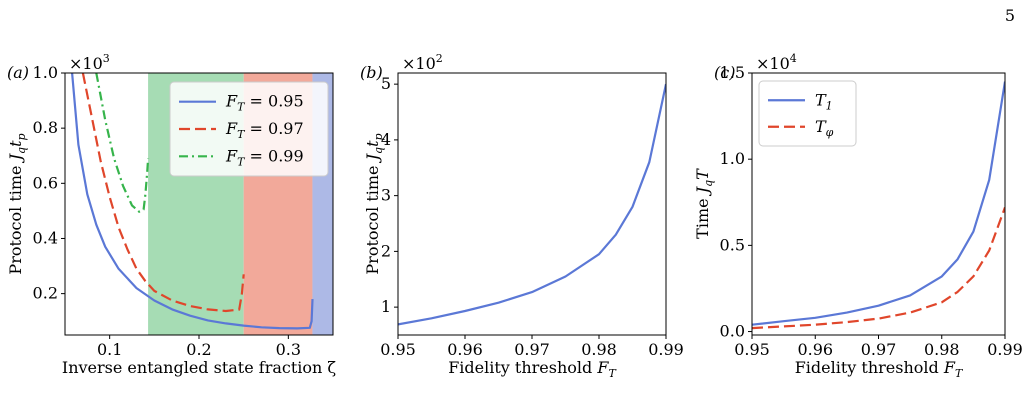  I want to click on legend-label-value: = 0.99, so click(273, 155).